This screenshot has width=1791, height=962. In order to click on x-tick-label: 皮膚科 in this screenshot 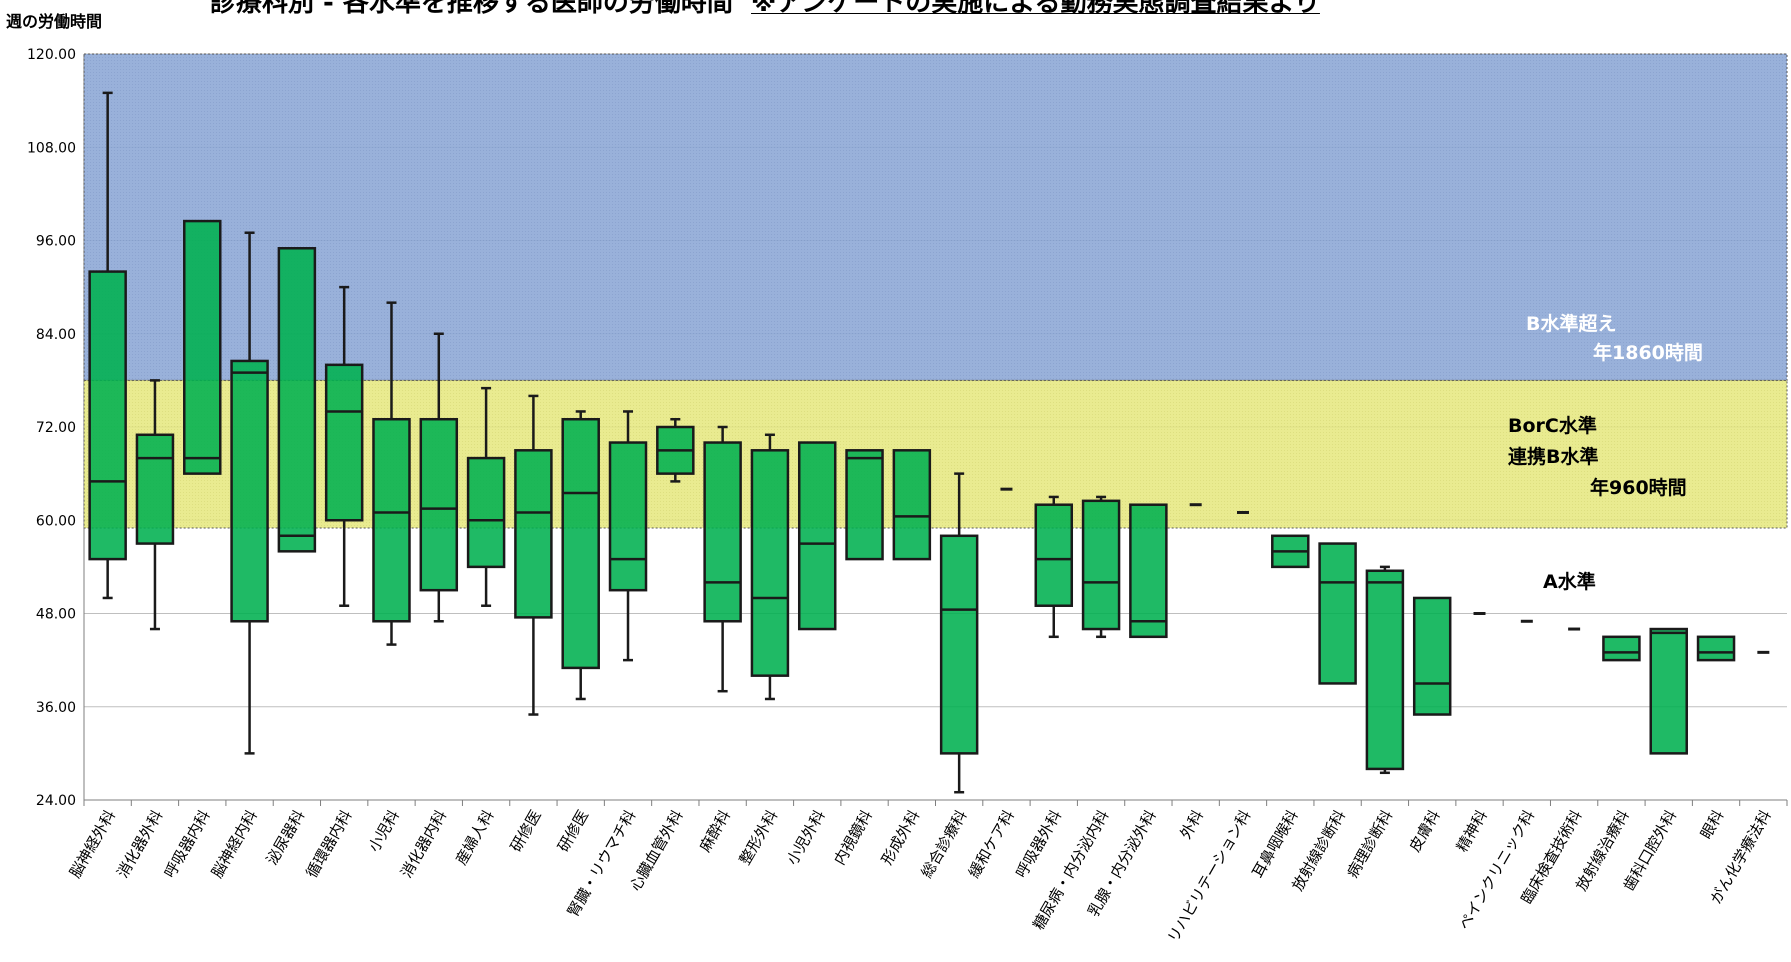, I will do `click(1425, 831)`.